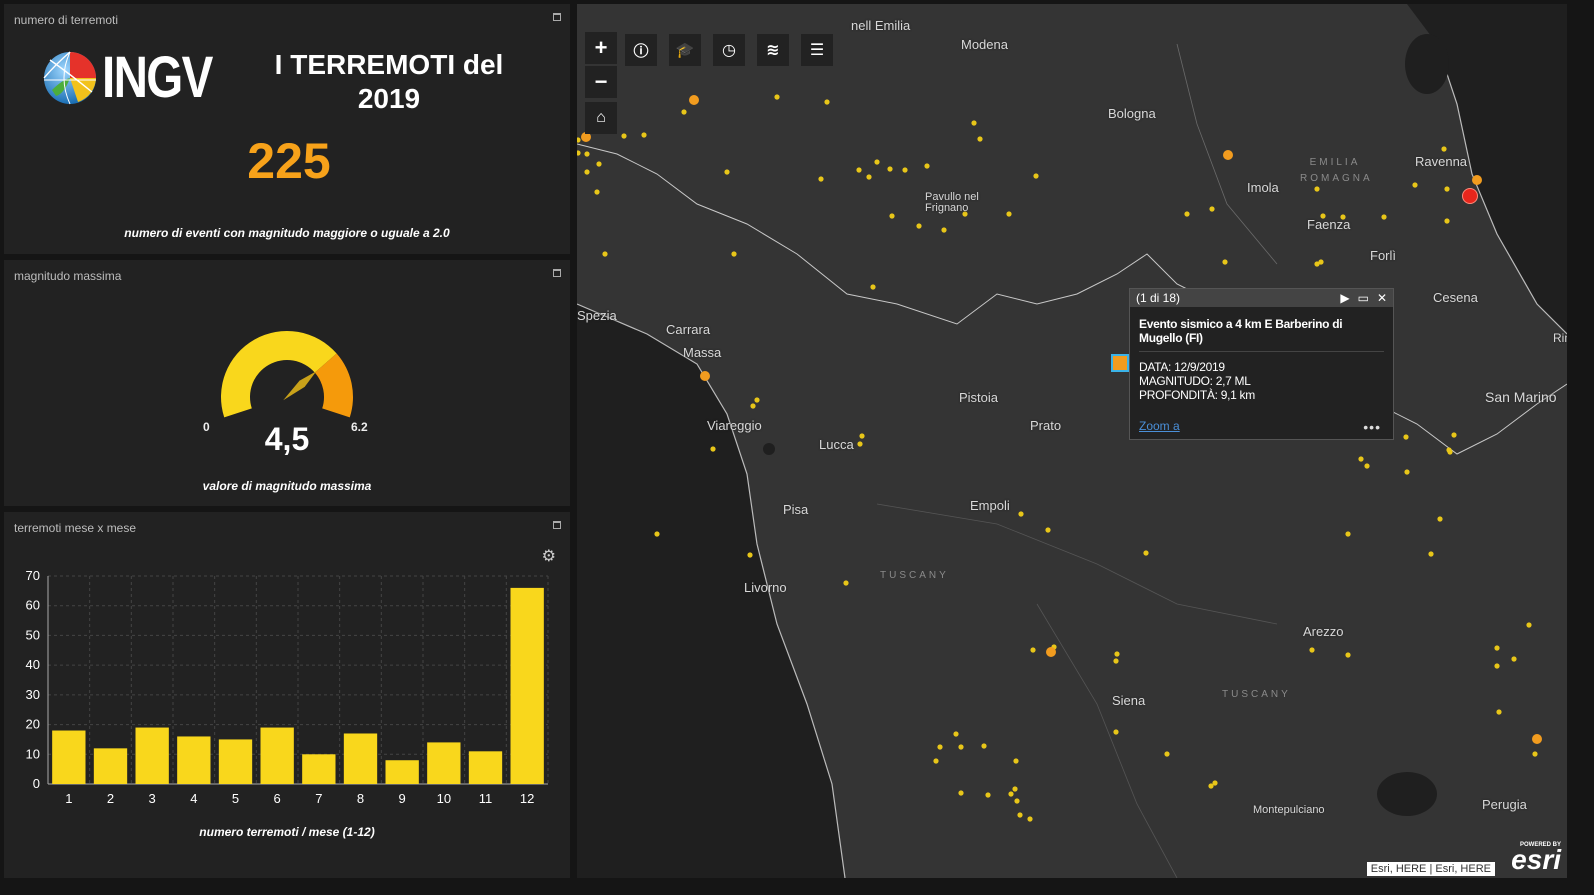  What do you see at coordinates (548, 556) in the screenshot?
I see `gear-icon: ⚙` at bounding box center [548, 556].